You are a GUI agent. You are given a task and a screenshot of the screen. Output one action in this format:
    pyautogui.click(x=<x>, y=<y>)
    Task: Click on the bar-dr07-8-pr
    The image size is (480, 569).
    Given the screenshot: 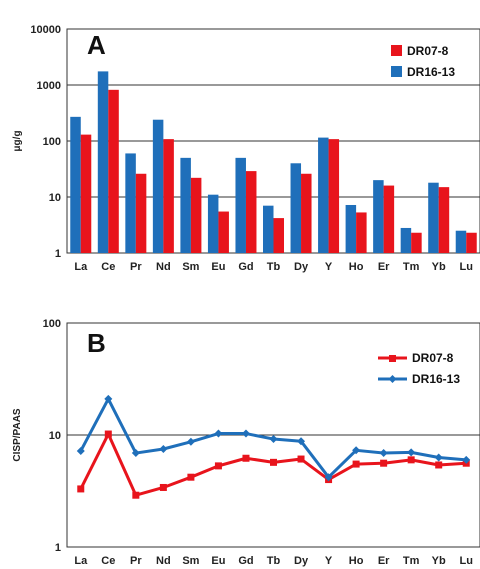 What is the action you would take?
    pyautogui.click(x=141, y=213)
    